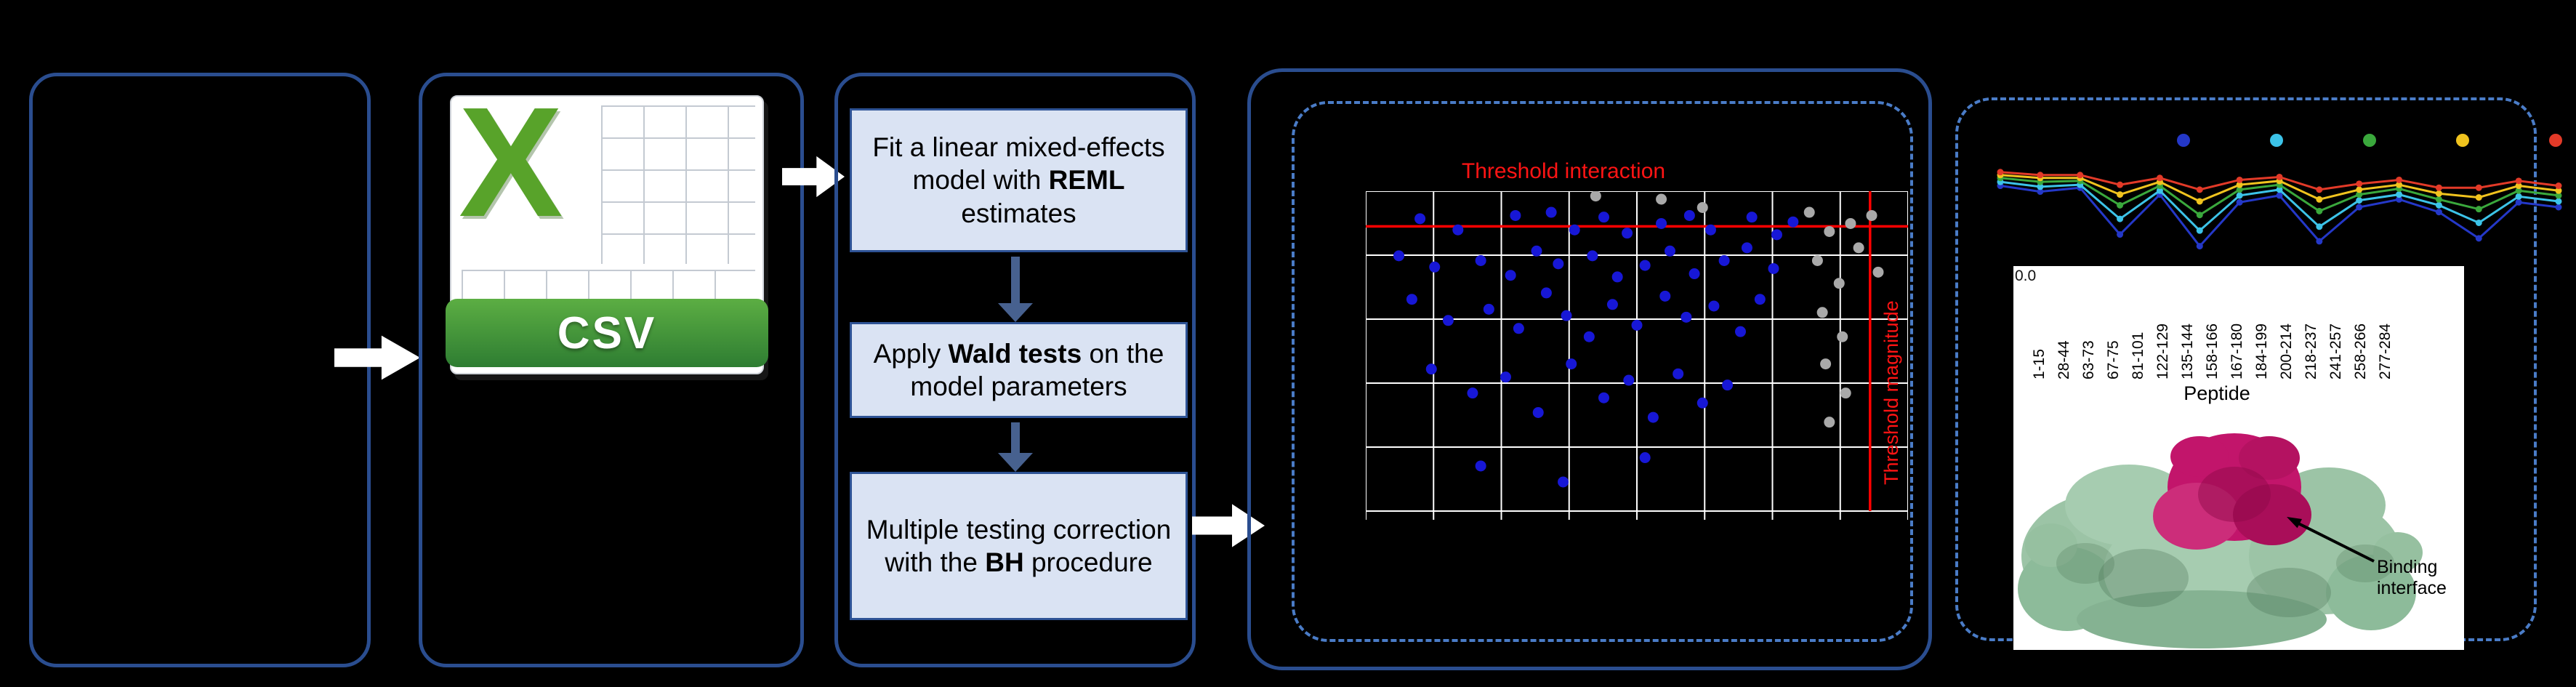 The image size is (2576, 687). Describe the element at coordinates (2064, 359) in the screenshot. I see `peptide-tick-label: 28-44` at that location.